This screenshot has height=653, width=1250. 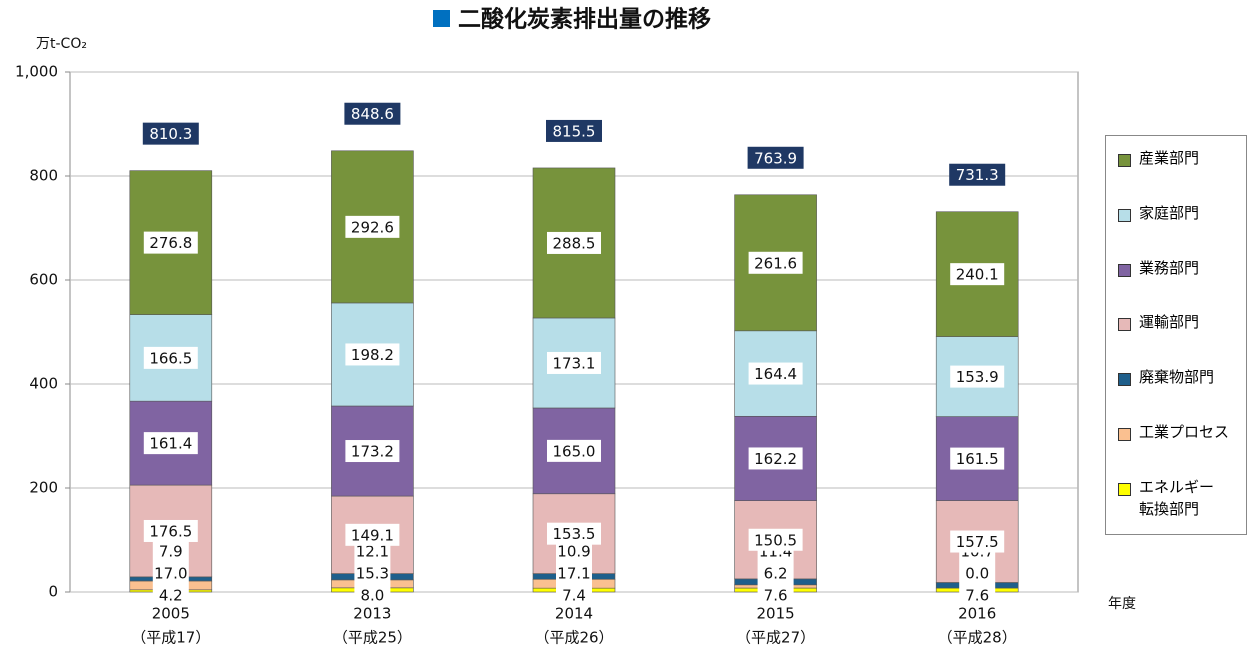 I want to click on data-label: 157.5, so click(x=977, y=542).